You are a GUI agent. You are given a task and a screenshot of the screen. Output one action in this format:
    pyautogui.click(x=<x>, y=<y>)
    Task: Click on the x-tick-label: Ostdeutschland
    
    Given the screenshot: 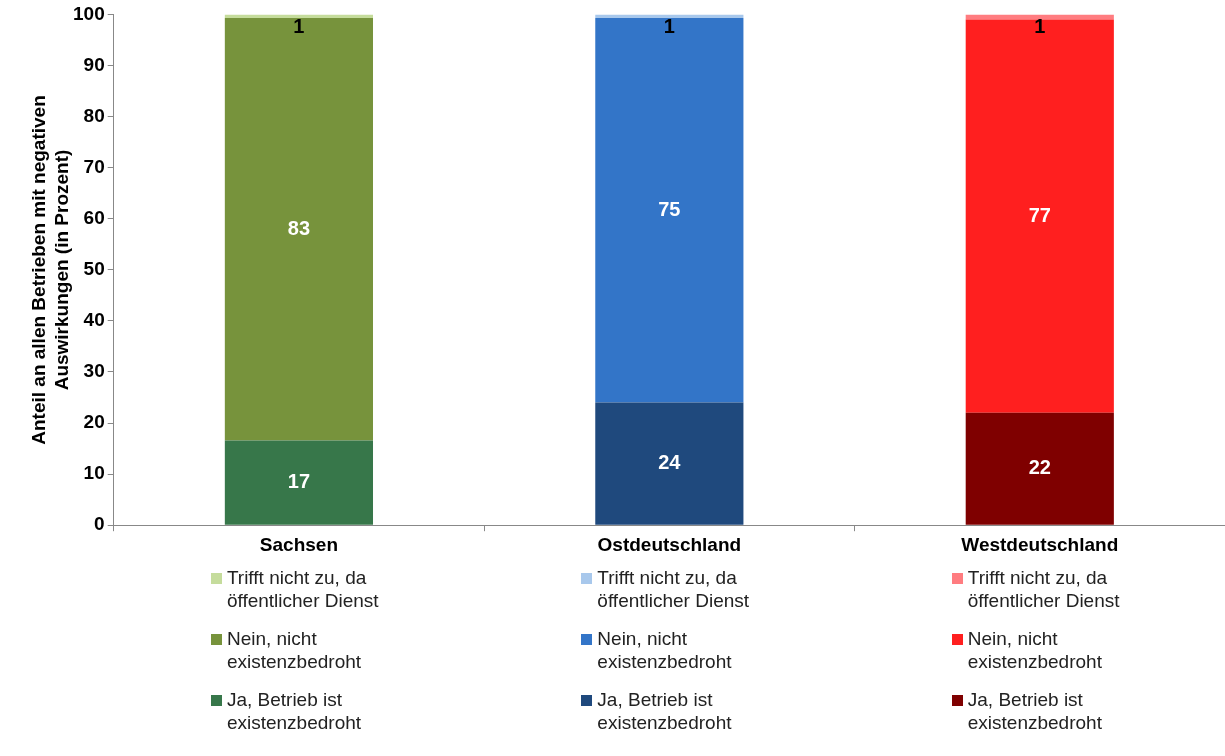 What is the action you would take?
    pyautogui.click(x=669, y=544)
    